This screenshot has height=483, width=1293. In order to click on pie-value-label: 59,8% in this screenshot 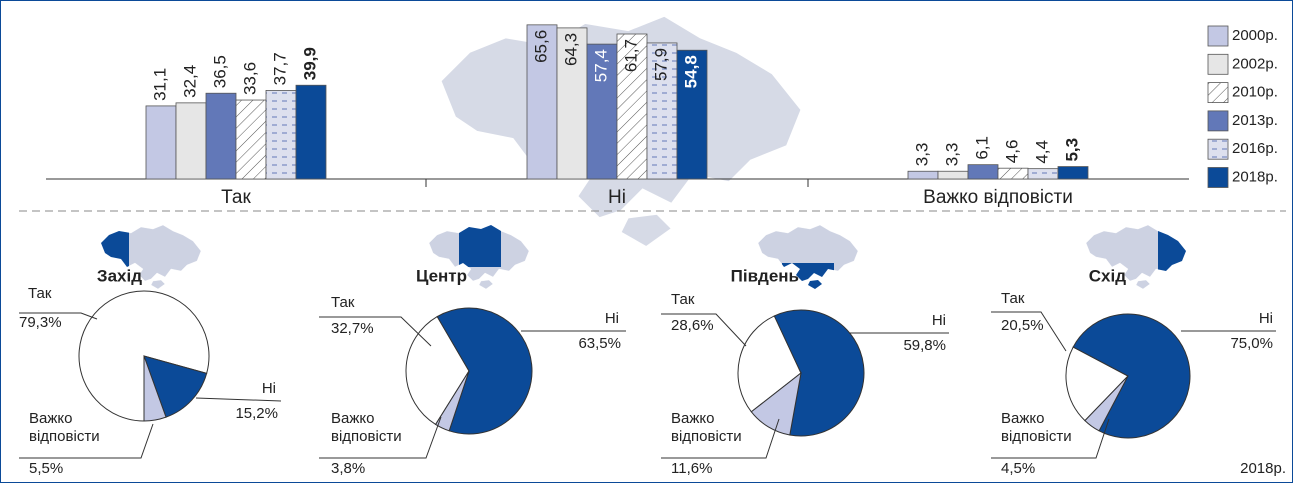, I will do `click(924, 345)`.